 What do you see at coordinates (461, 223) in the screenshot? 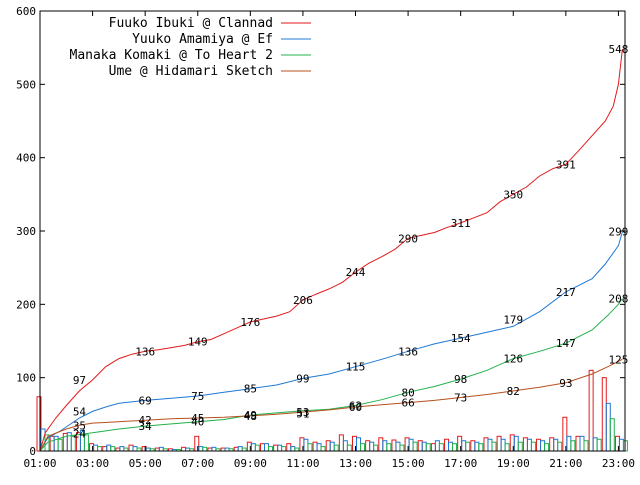
I see `data-label: 311` at bounding box center [461, 223].